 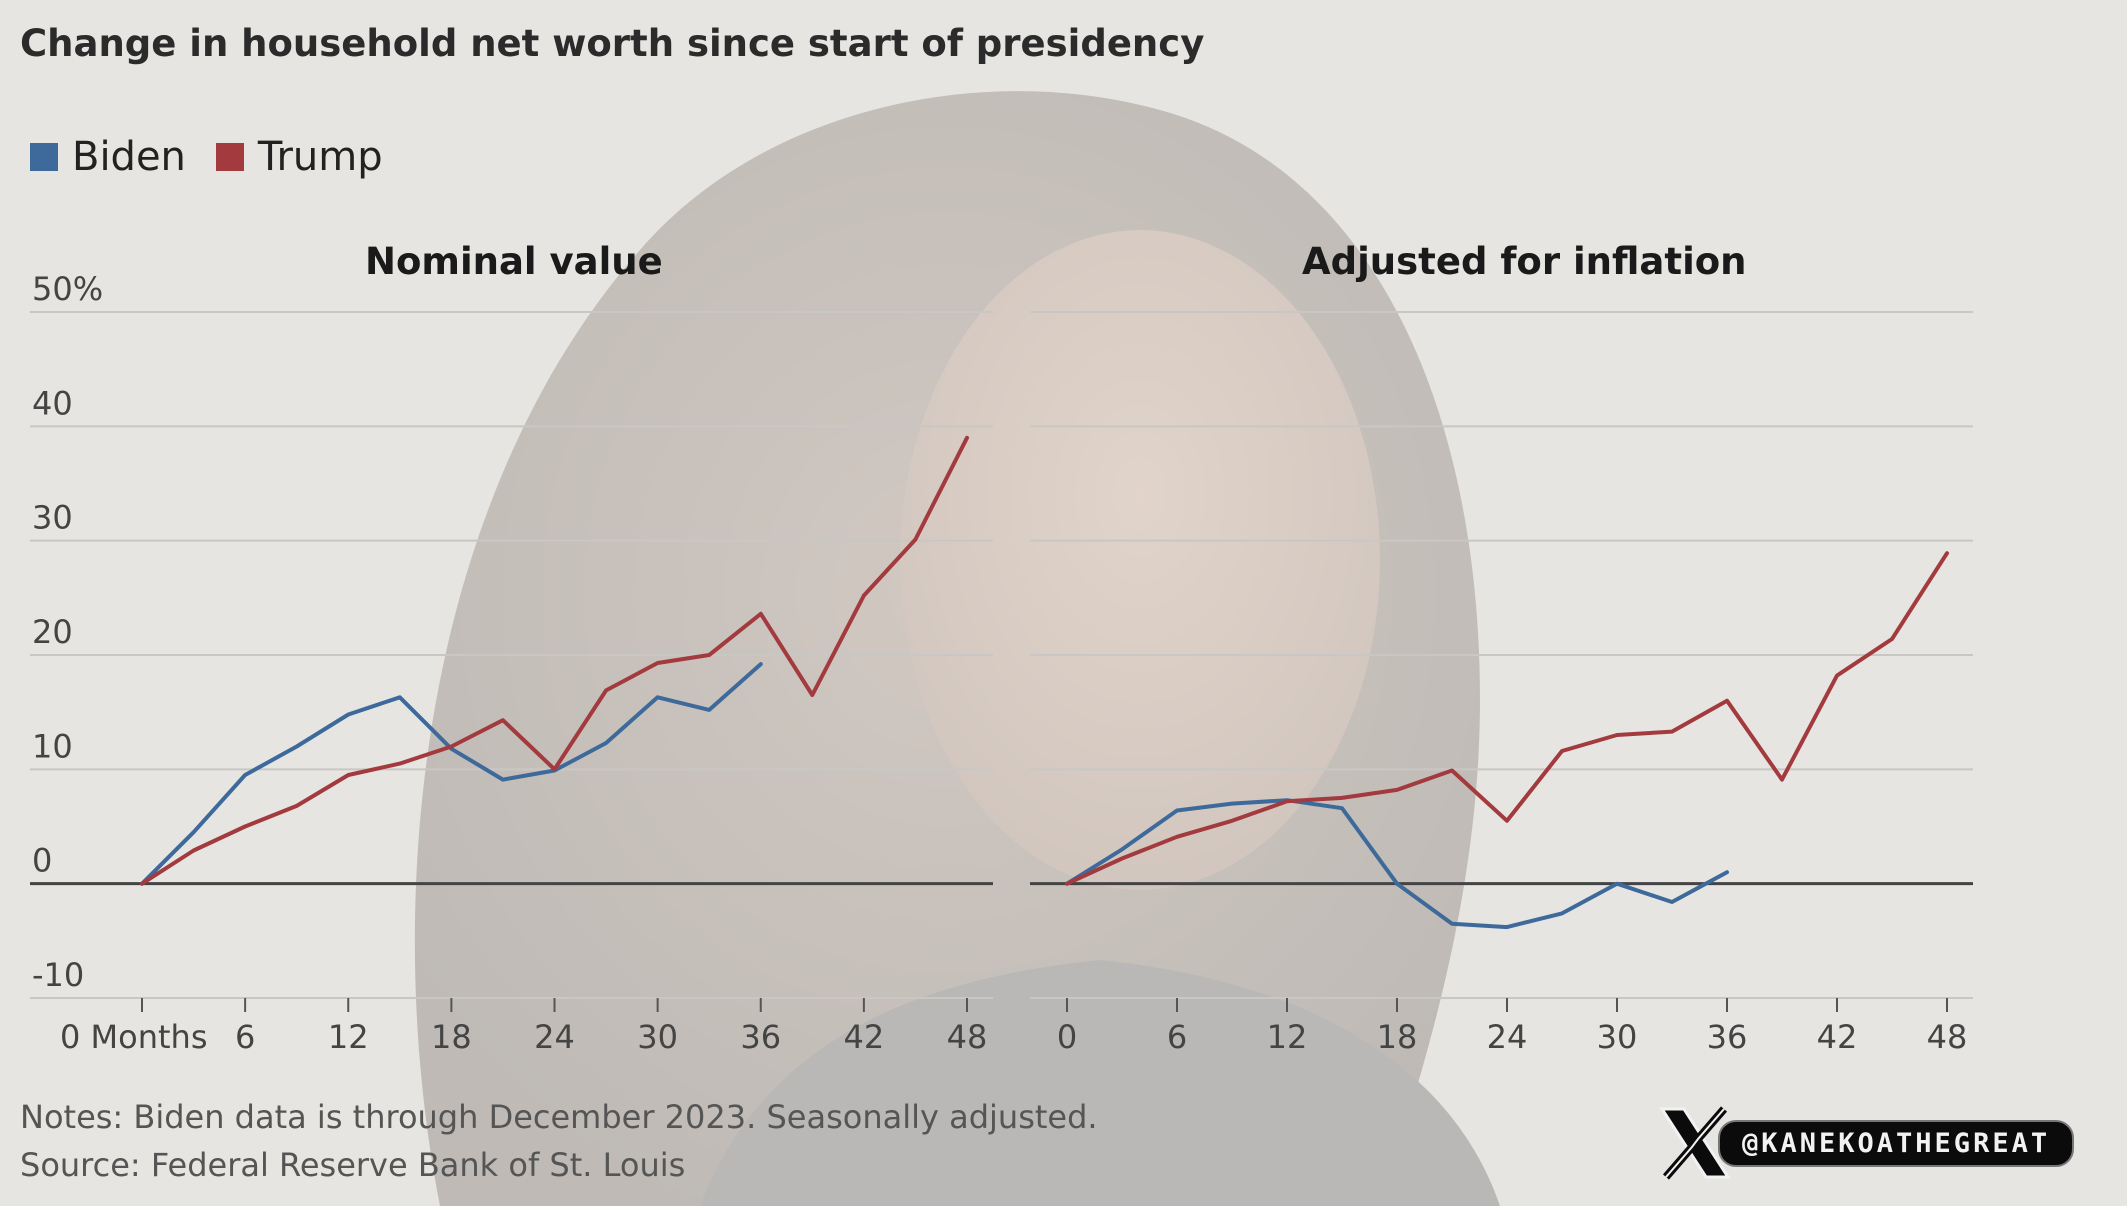 What do you see at coordinates (42, 861) in the screenshot?
I see `y-tick-label-0: 0` at bounding box center [42, 861].